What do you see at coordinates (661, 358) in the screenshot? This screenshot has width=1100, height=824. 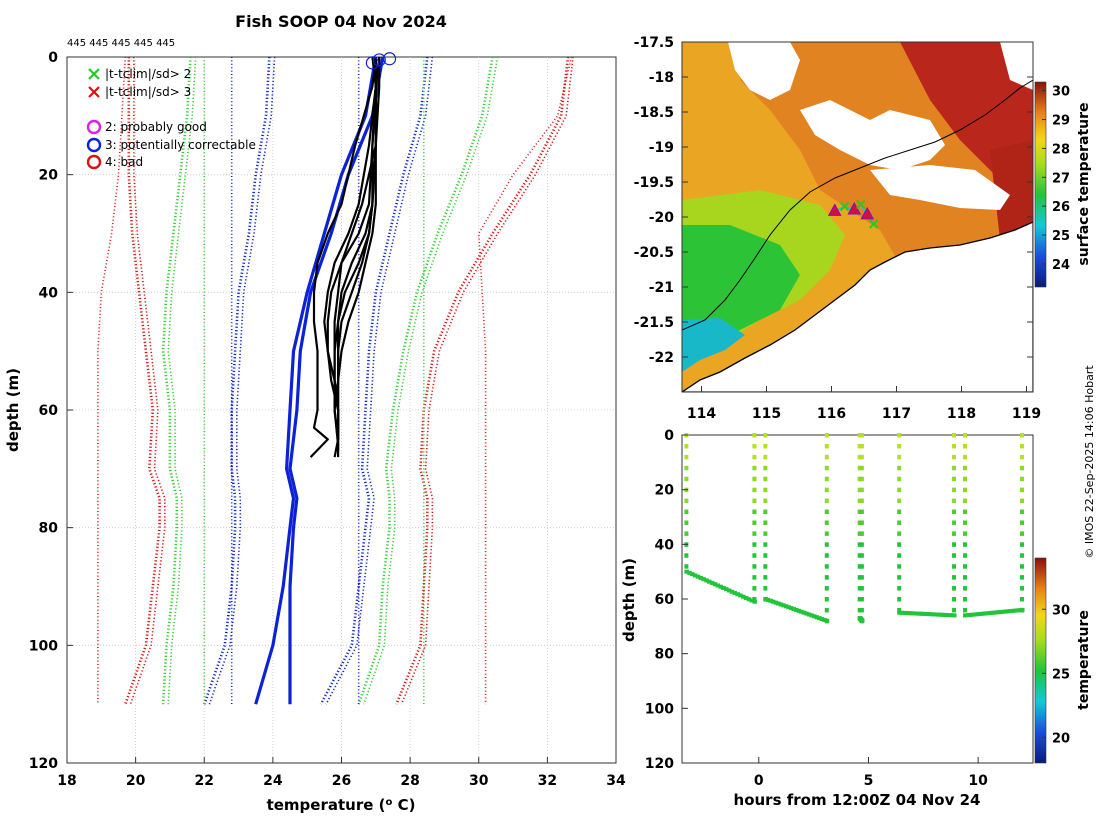 I see `y-tick-label: -22` at bounding box center [661, 358].